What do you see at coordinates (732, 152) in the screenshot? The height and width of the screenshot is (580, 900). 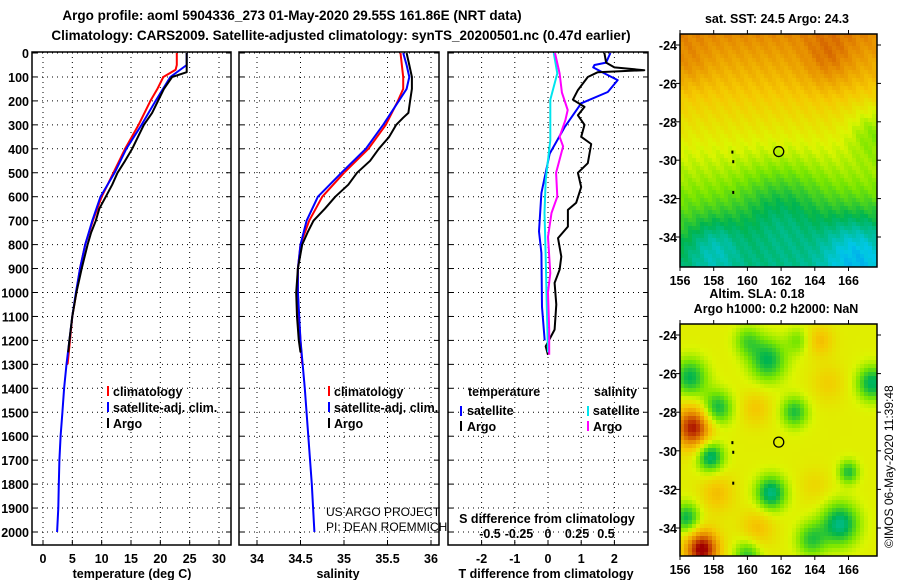 I see `island-marker` at bounding box center [732, 152].